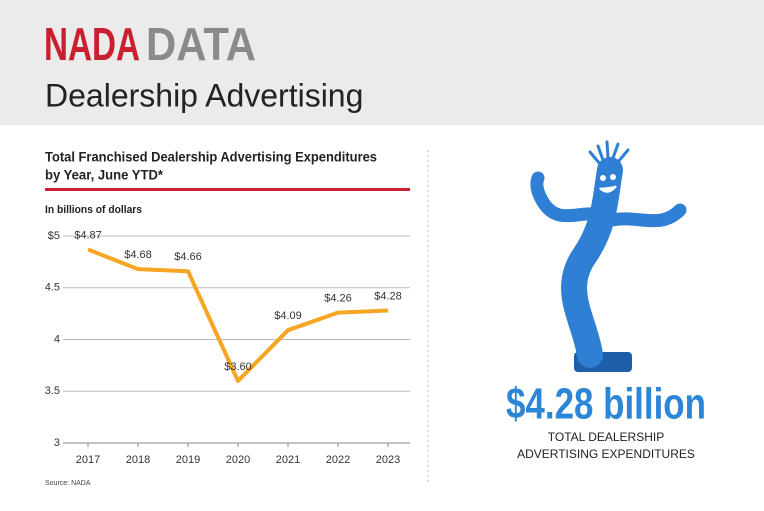  What do you see at coordinates (52, 391) in the screenshot?
I see `y-tick-label: 3.5` at bounding box center [52, 391].